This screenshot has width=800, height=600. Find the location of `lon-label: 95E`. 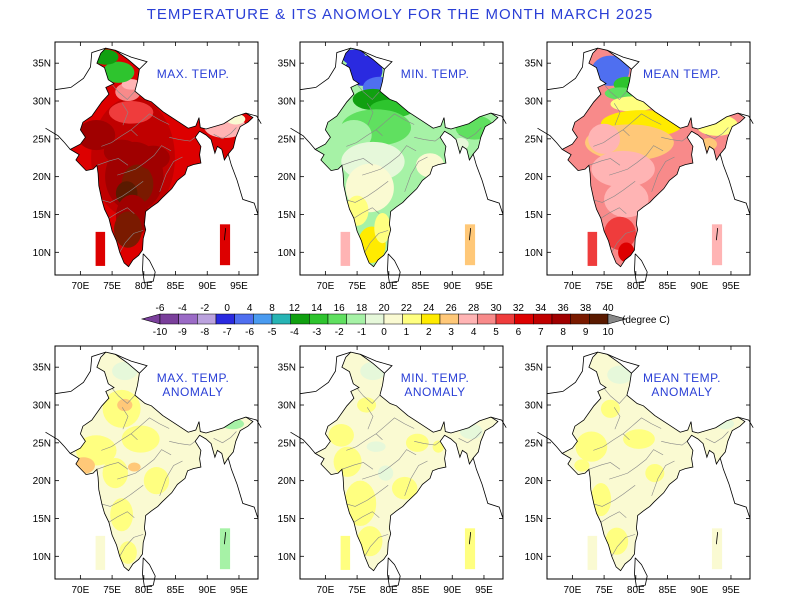

lon-label: 95E is located at coordinates (239, 286).